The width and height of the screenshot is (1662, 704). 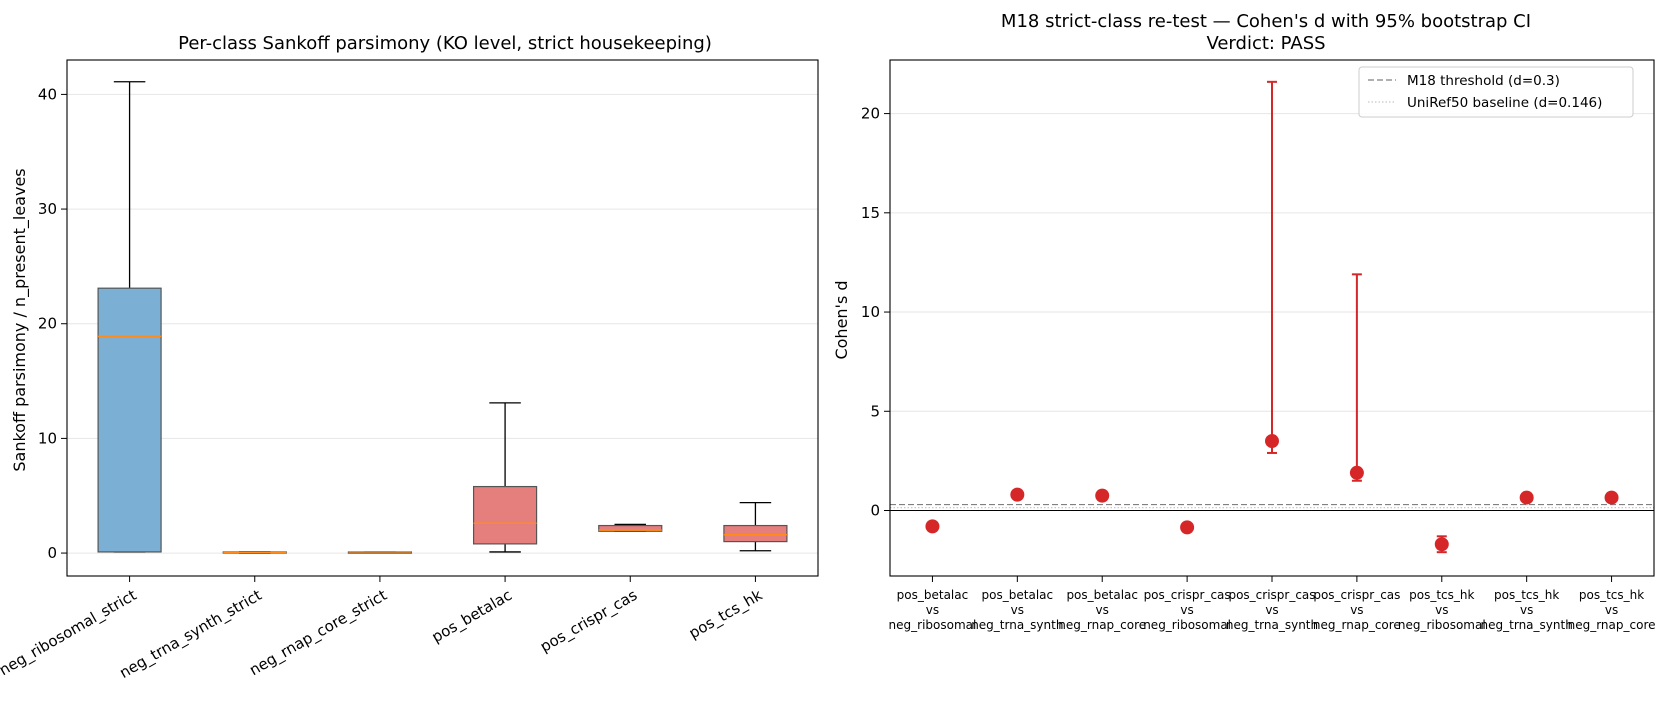 I want to click on right-x-tick-label: pos_crispr_cas vs neg_rnap_core, so click(x=1357, y=610).